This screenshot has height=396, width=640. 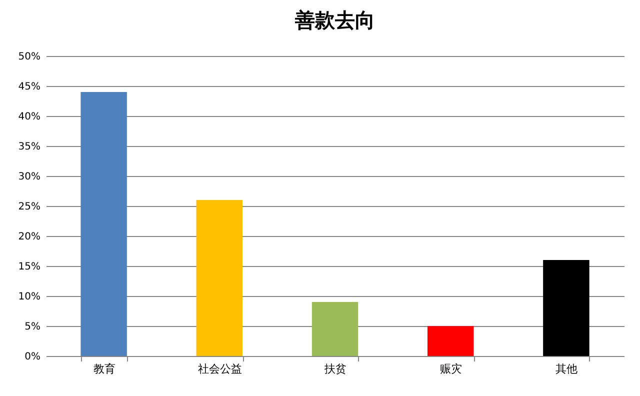 What do you see at coordinates (335, 369) in the screenshot?
I see `x-tick-label: 扶贫` at bounding box center [335, 369].